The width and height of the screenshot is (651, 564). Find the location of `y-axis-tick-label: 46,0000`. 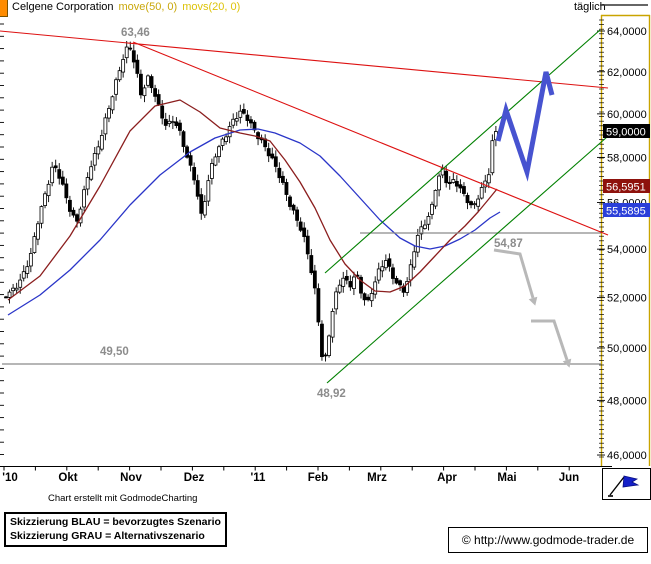

y-axis-tick-label: 46,0000 is located at coordinates (627, 456).